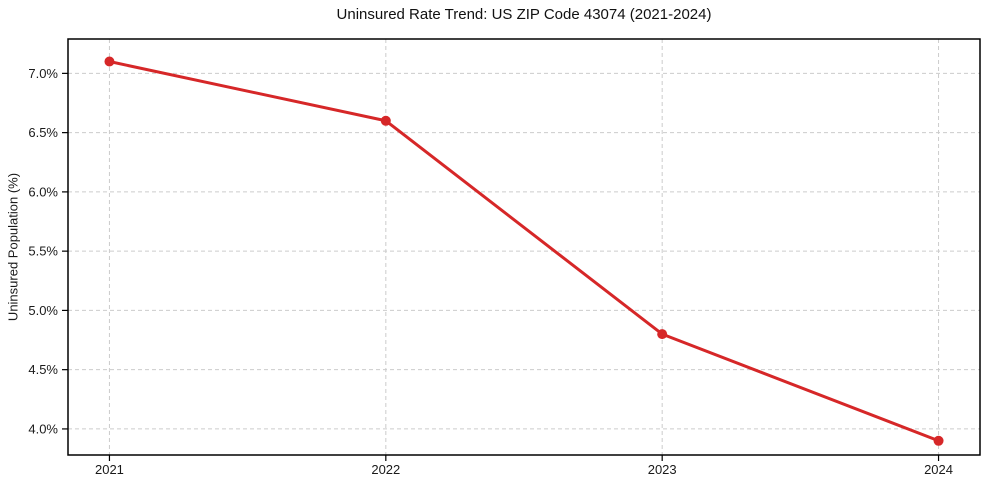  What do you see at coordinates (662, 469) in the screenshot?
I see `x-tick-label: 2023` at bounding box center [662, 469].